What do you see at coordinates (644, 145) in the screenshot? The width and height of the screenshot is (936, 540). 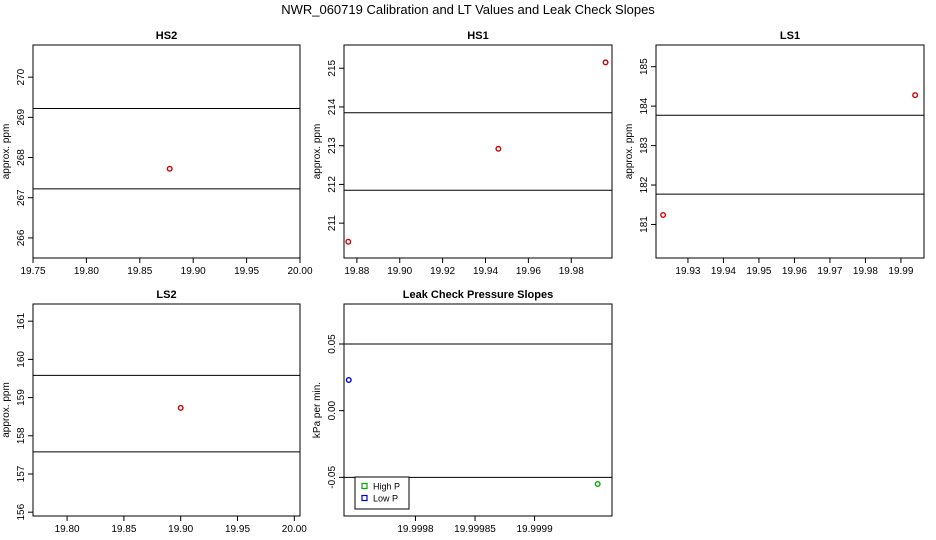 I see `y-tick-label: 183` at bounding box center [644, 145].